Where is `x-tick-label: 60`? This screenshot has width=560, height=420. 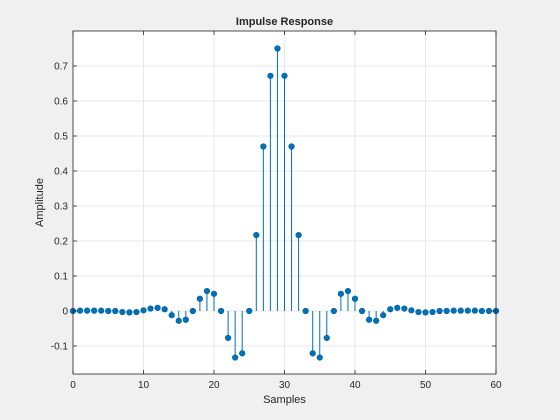
x-tick-label: 60 is located at coordinates (496, 385).